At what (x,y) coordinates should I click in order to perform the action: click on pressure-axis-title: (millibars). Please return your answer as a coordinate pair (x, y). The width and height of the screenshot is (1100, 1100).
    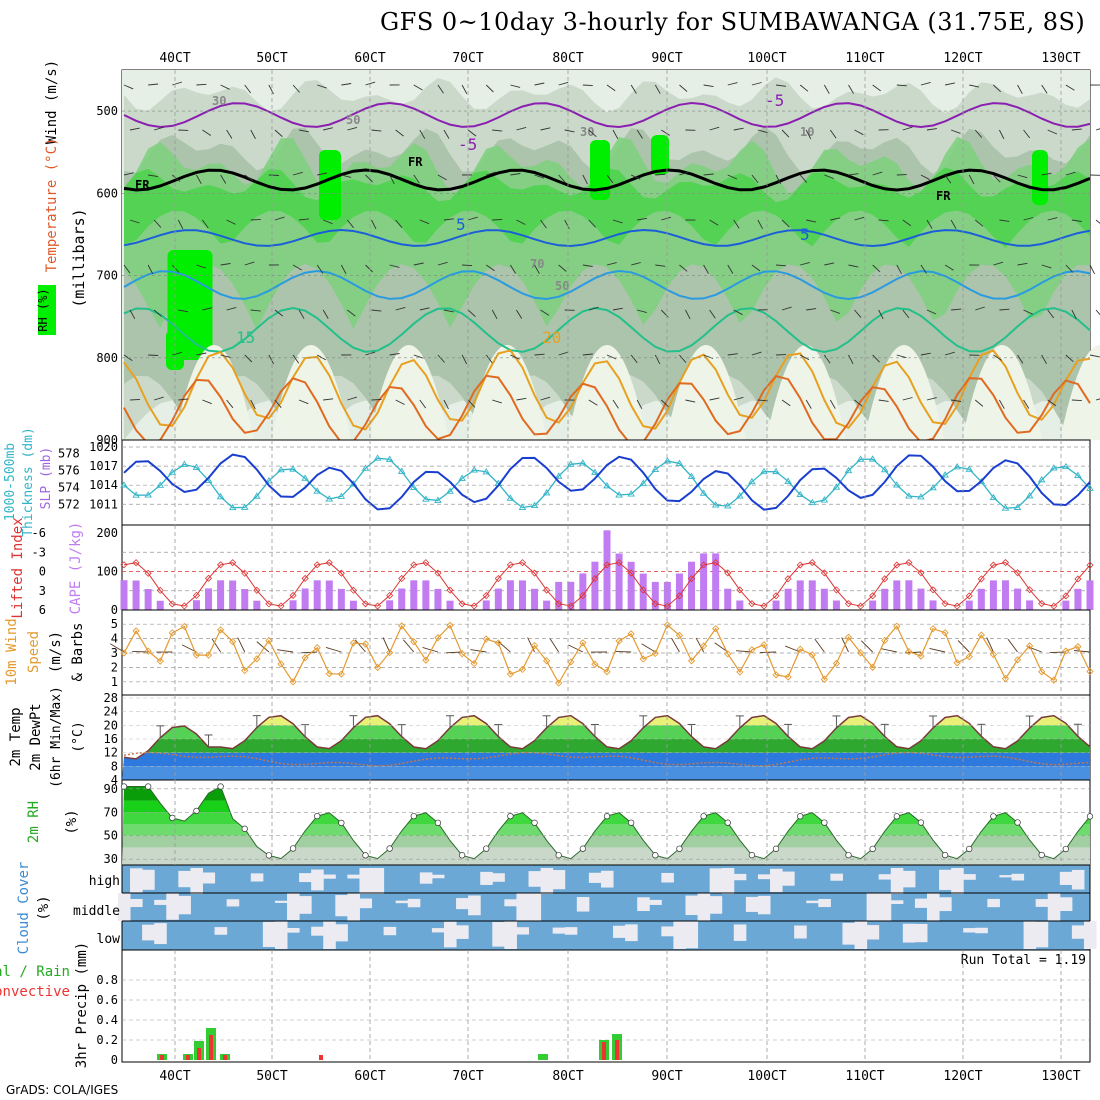
    Looking at the image, I should click on (79, 257).